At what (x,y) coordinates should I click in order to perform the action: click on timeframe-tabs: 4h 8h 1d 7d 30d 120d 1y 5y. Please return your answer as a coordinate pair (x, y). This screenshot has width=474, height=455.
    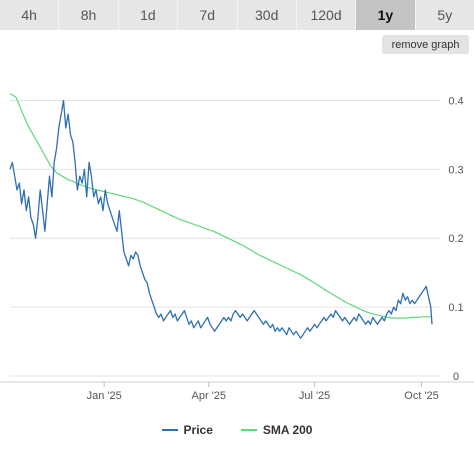
    Looking at the image, I should click on (237, 15).